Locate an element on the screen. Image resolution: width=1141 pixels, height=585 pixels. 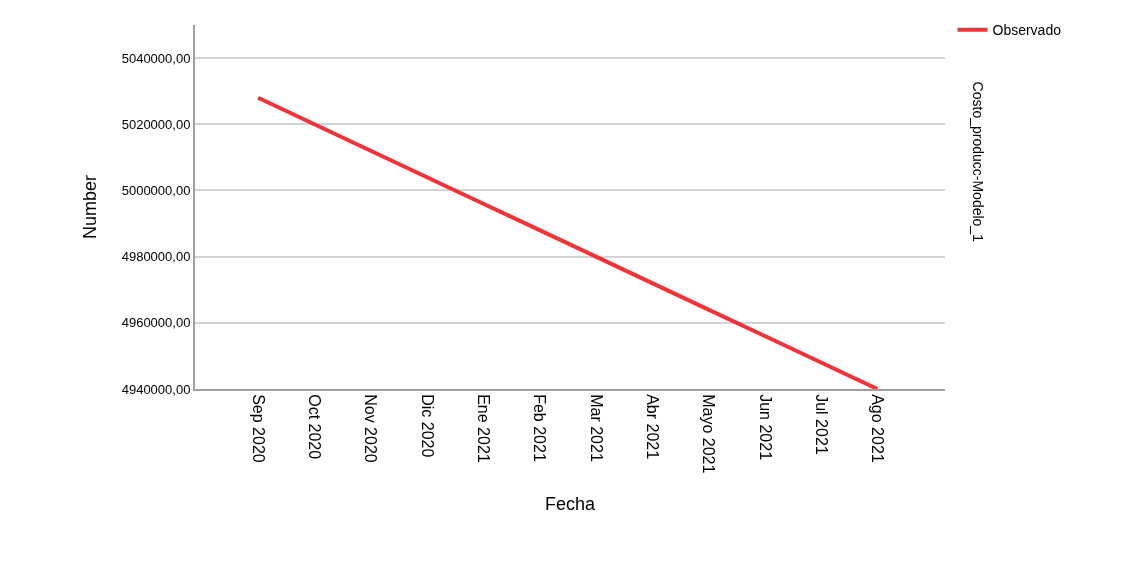
x-tick-label: Oct 2020 is located at coordinates (315, 427).